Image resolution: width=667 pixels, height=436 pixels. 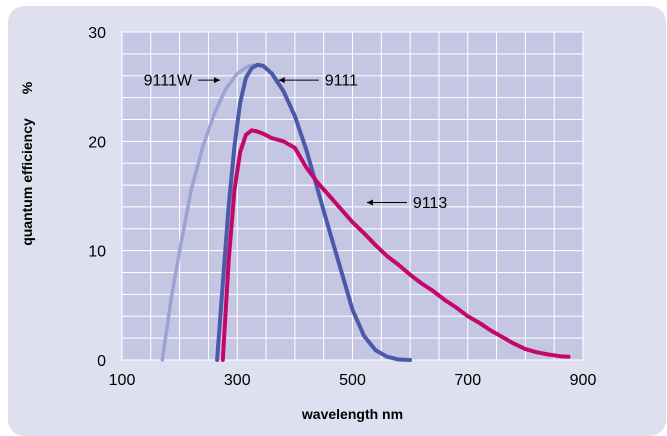 I want to click on y-tick-label: 0, so click(x=101, y=361).